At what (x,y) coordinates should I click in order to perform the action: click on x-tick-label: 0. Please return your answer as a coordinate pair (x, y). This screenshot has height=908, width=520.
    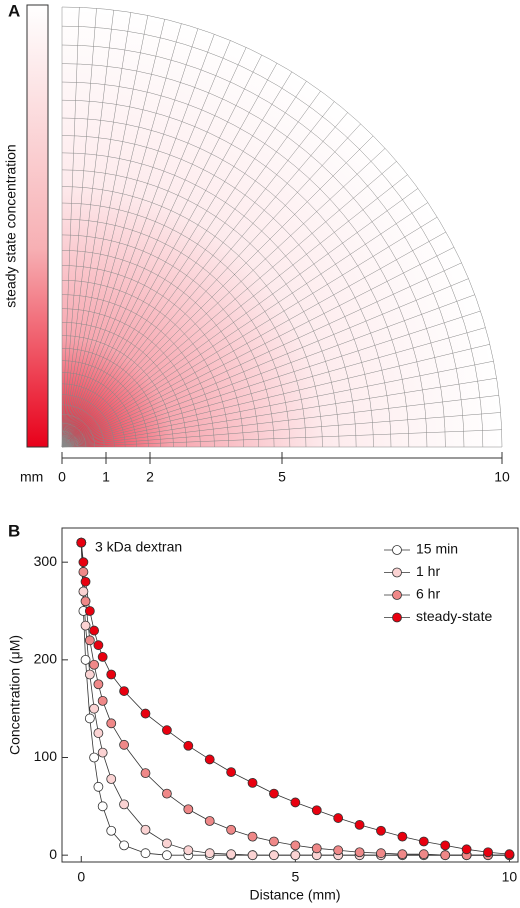
    Looking at the image, I should click on (81, 877).